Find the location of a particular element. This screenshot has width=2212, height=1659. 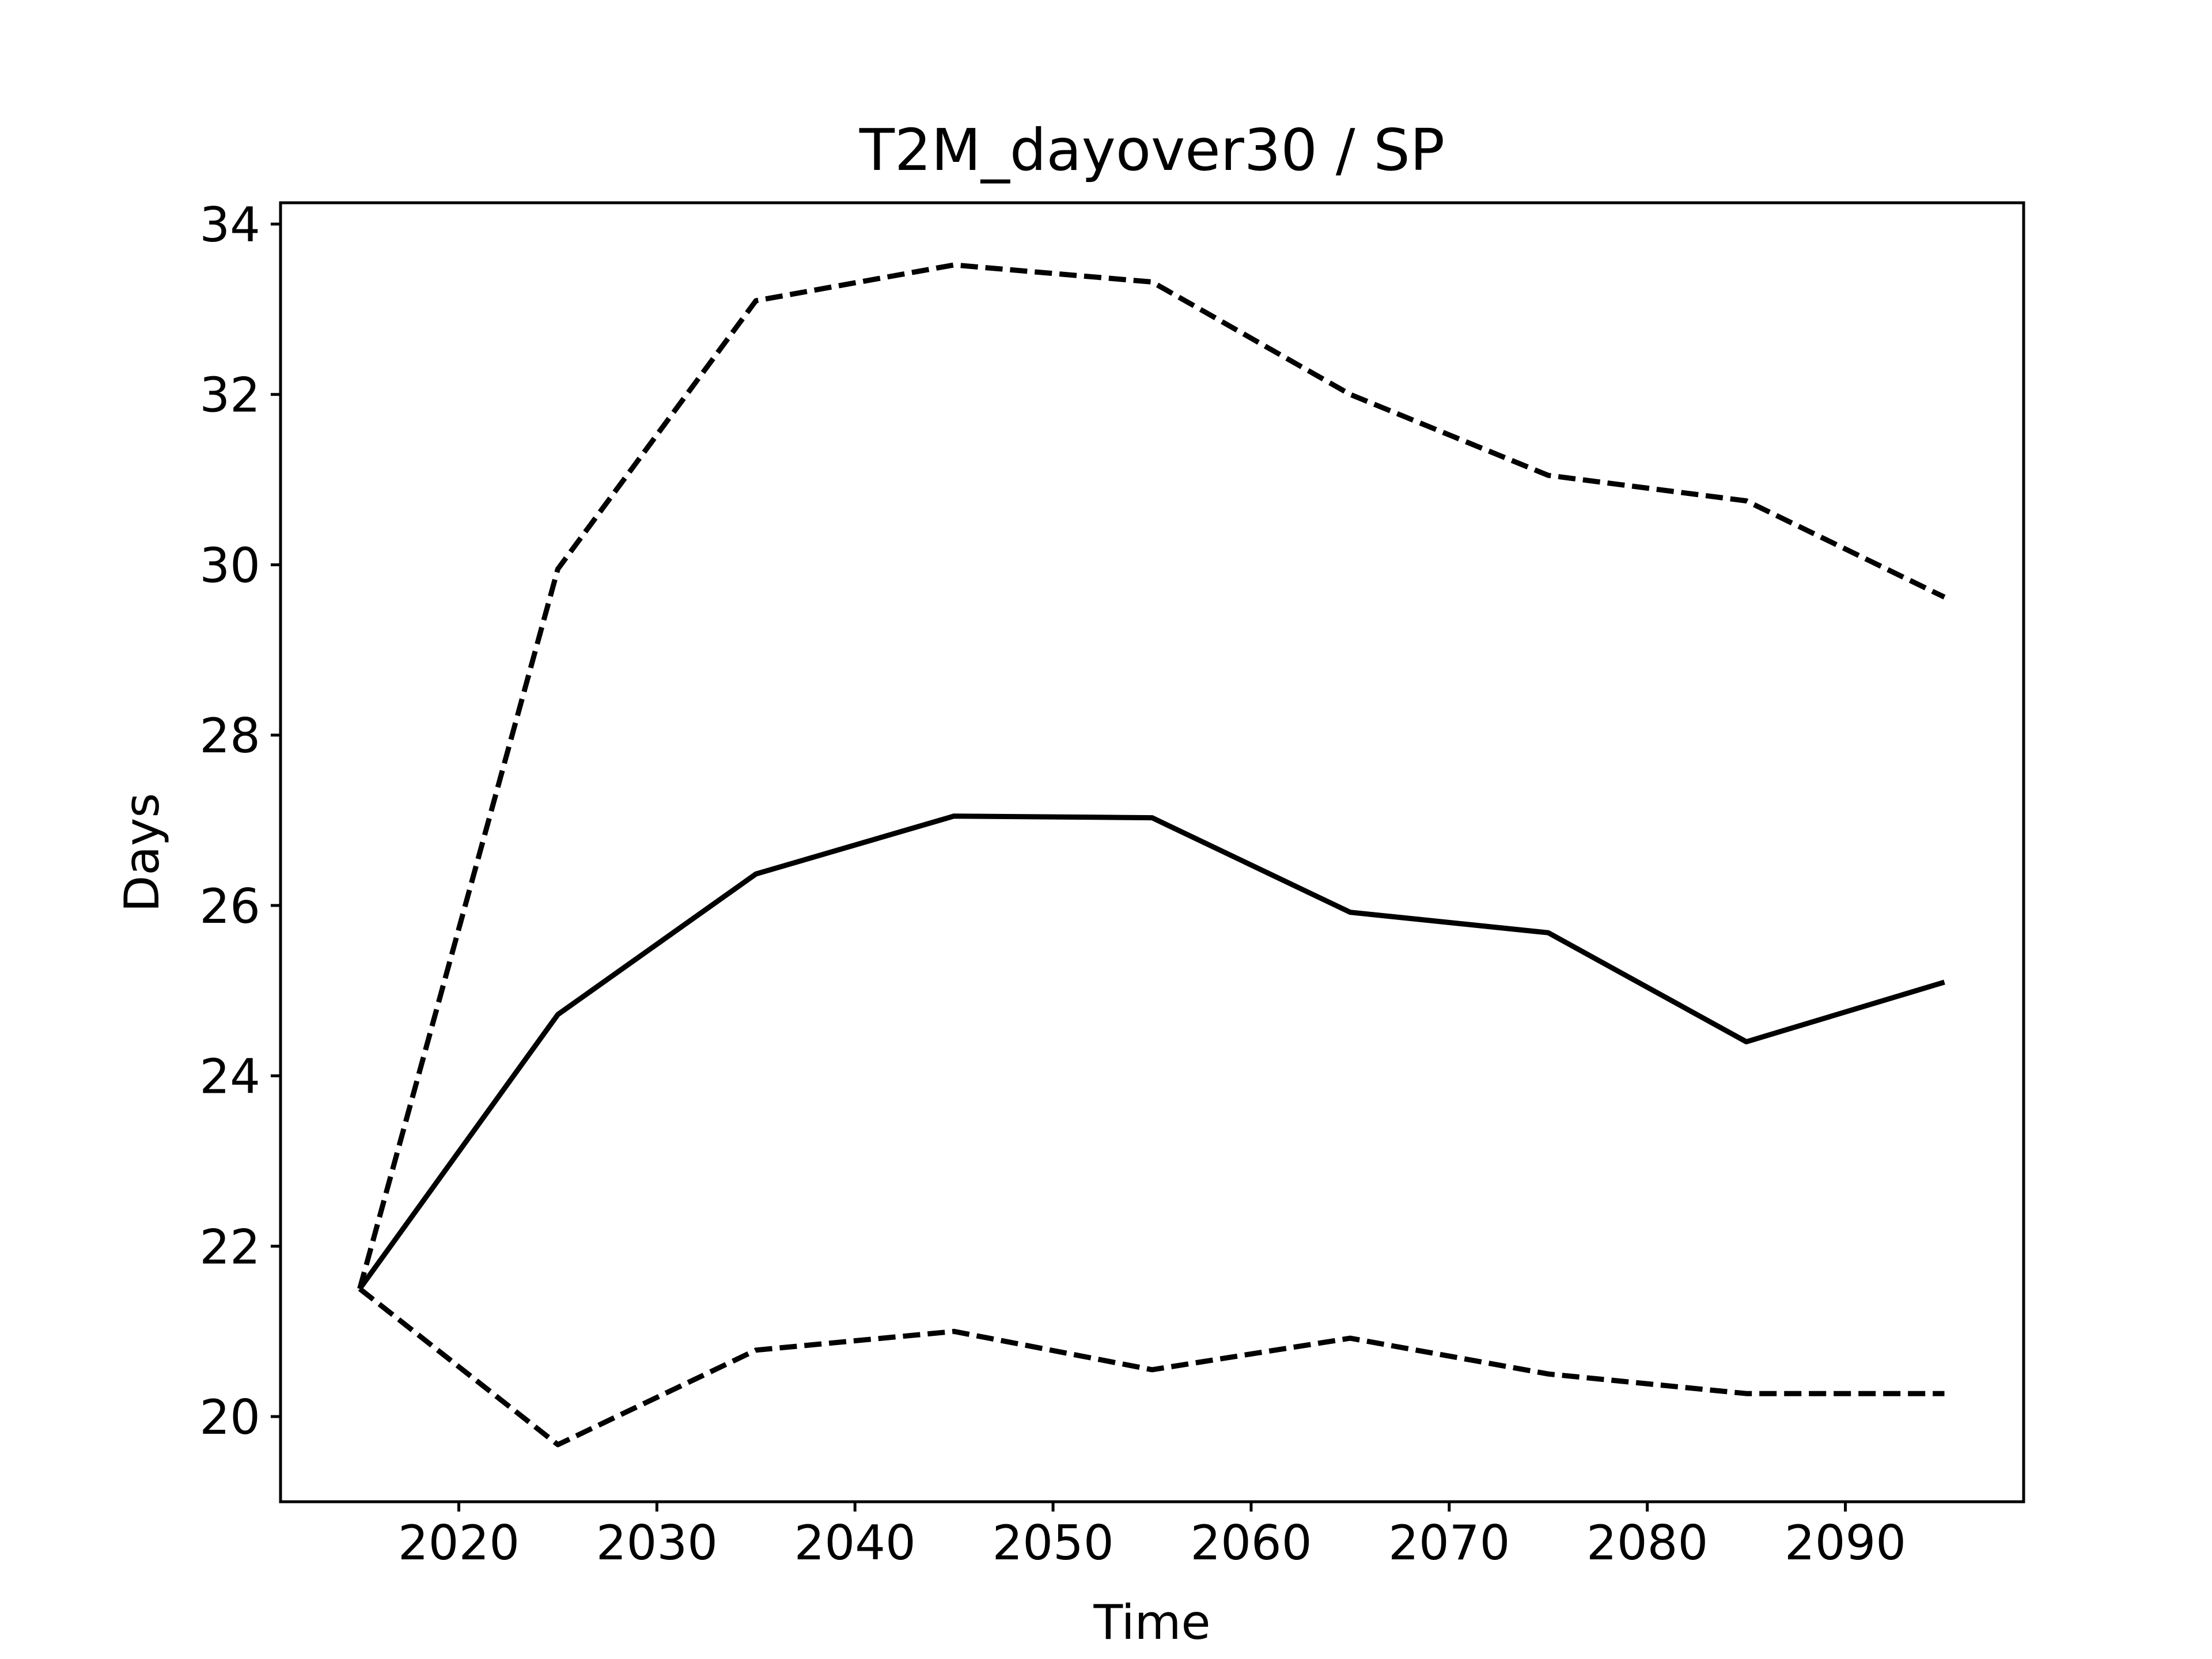

x-tick-label: 2020 is located at coordinates (459, 1543).